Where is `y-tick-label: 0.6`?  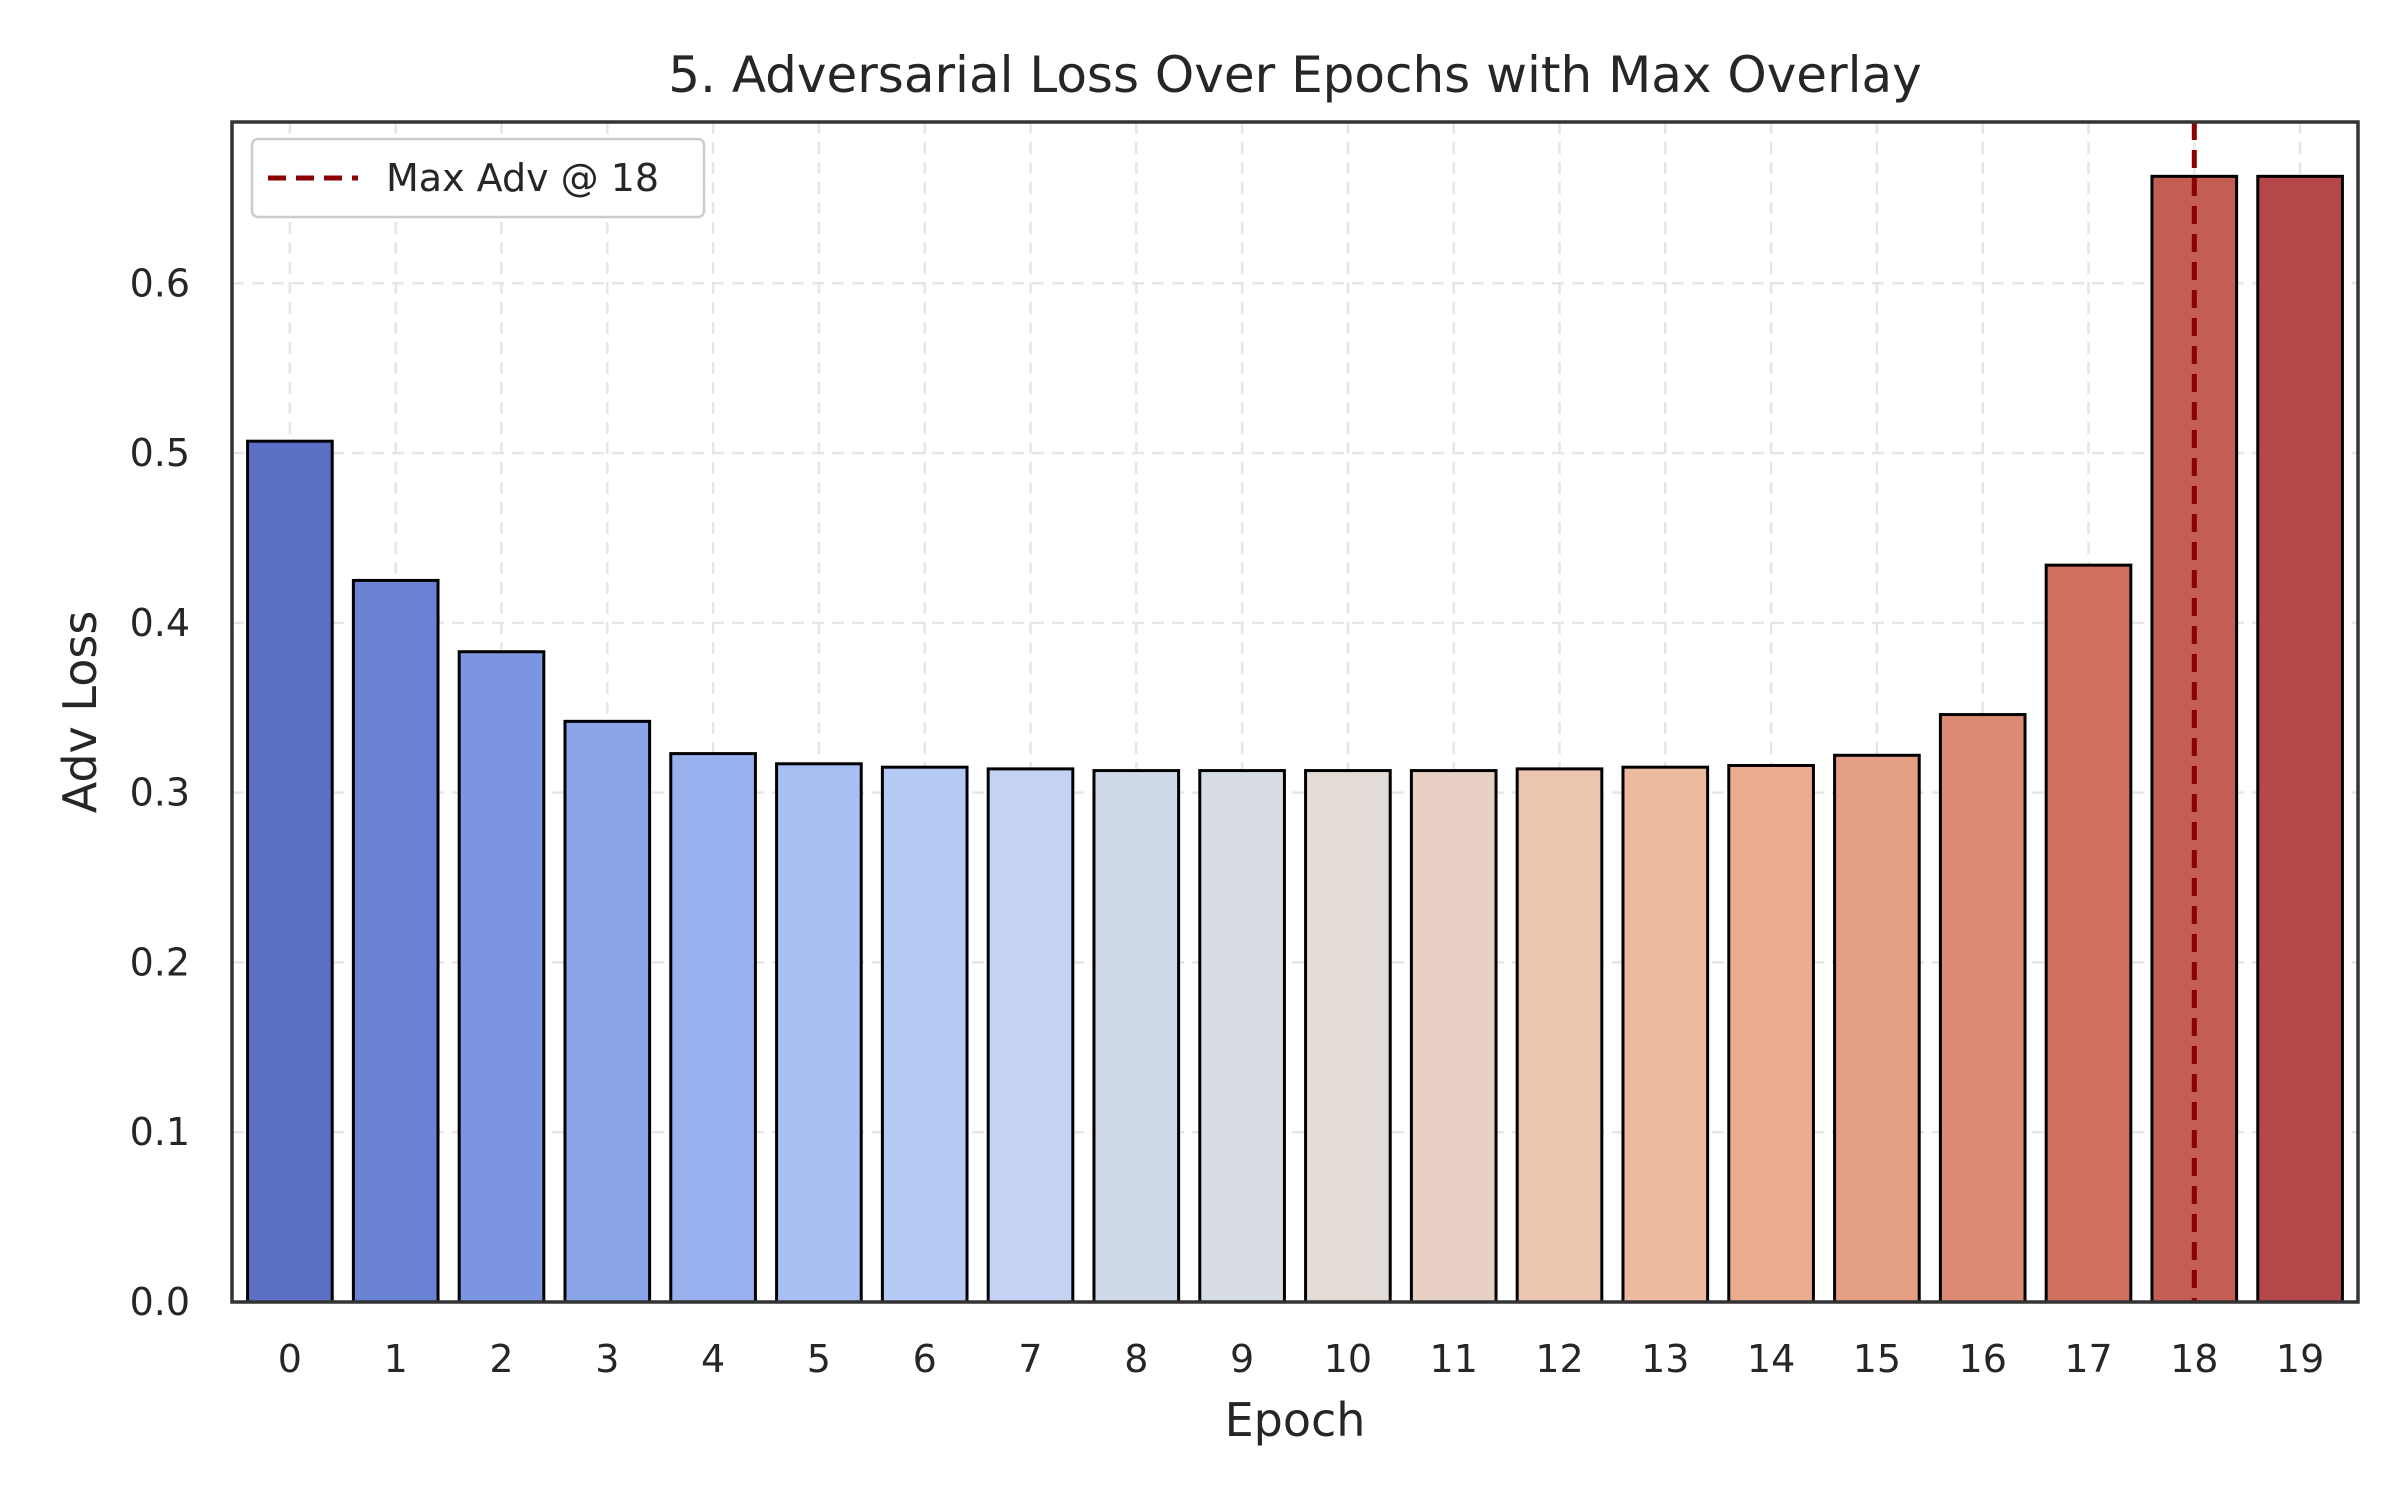 y-tick-label: 0.6 is located at coordinates (160, 283).